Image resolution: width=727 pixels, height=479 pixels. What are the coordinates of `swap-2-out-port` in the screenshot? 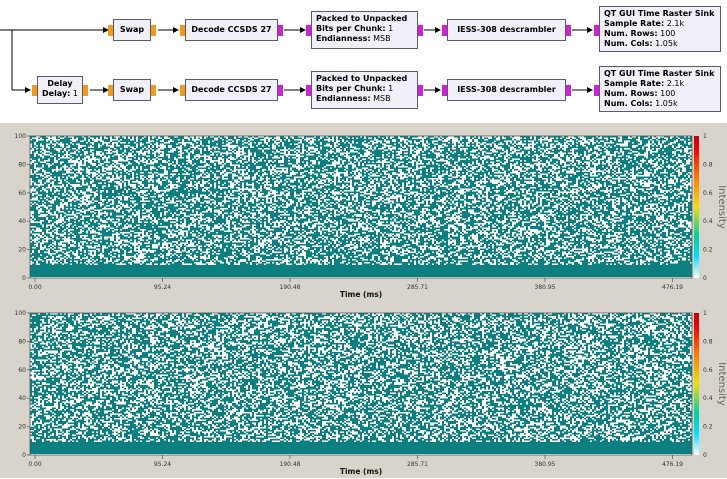 It's located at (153, 90).